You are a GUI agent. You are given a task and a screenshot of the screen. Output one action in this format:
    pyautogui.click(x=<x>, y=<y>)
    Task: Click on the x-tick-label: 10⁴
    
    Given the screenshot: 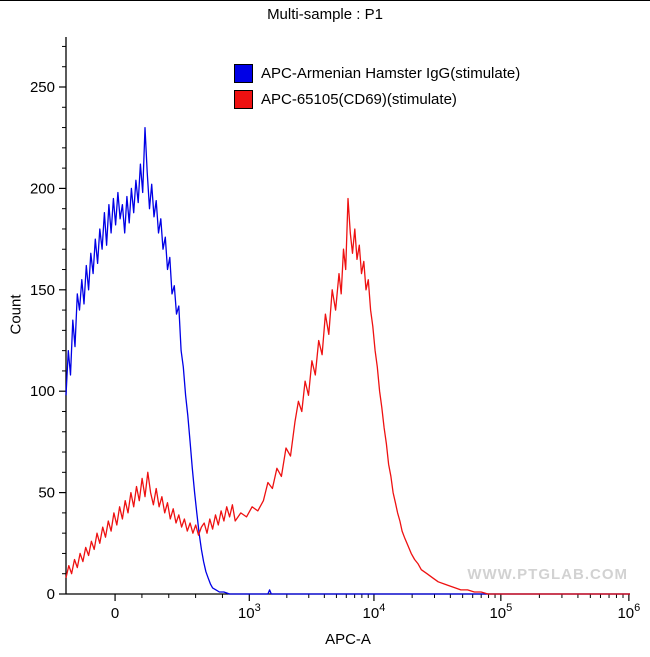 What is the action you would take?
    pyautogui.click(x=374, y=612)
    